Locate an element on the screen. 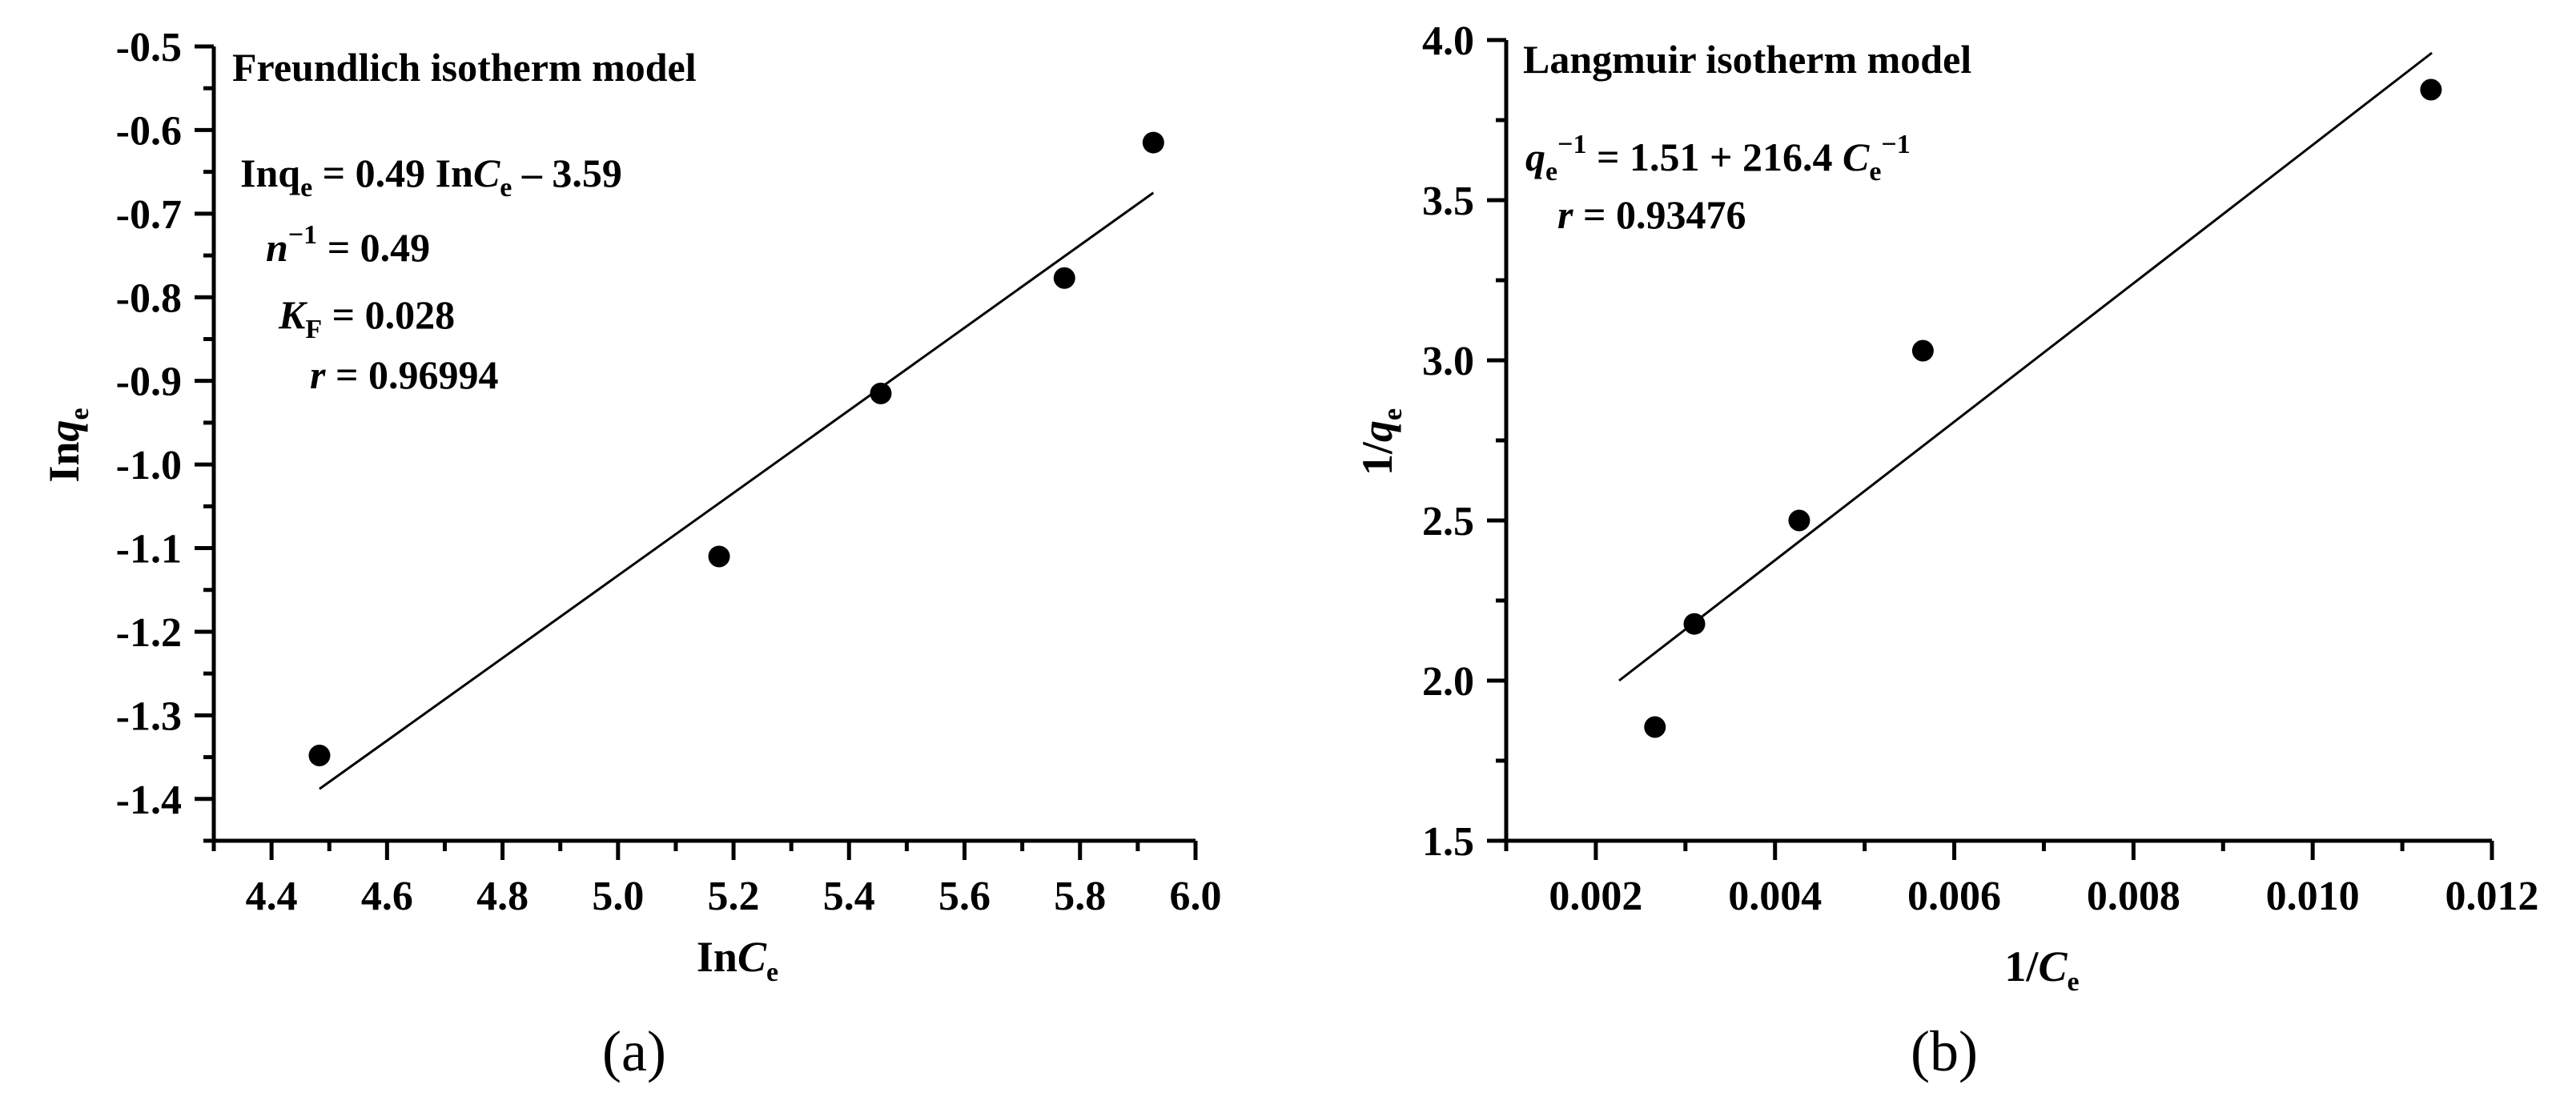  y-tick-label: 3.5 is located at coordinates (1448, 201).